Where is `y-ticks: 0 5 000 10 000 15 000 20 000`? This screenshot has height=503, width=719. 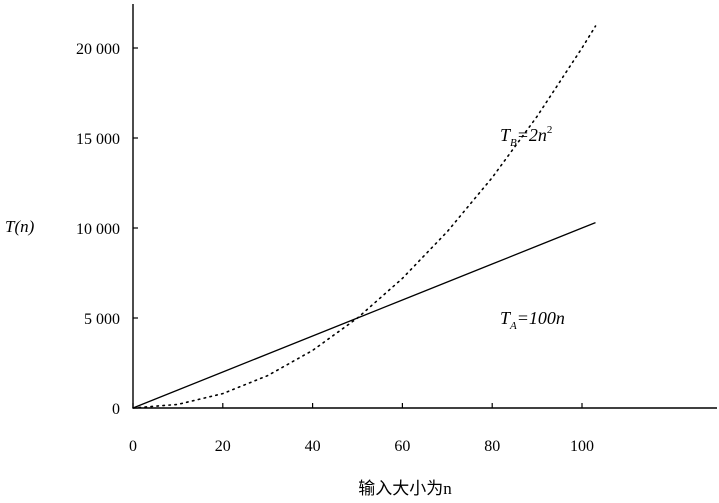
y-ticks: 0 5 000 10 000 15 000 20 000 is located at coordinates (107, 229).